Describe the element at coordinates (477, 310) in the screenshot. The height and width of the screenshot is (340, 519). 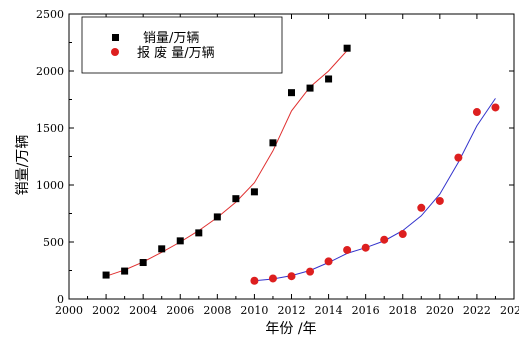
I see `x-tick-label: 2022` at that location.